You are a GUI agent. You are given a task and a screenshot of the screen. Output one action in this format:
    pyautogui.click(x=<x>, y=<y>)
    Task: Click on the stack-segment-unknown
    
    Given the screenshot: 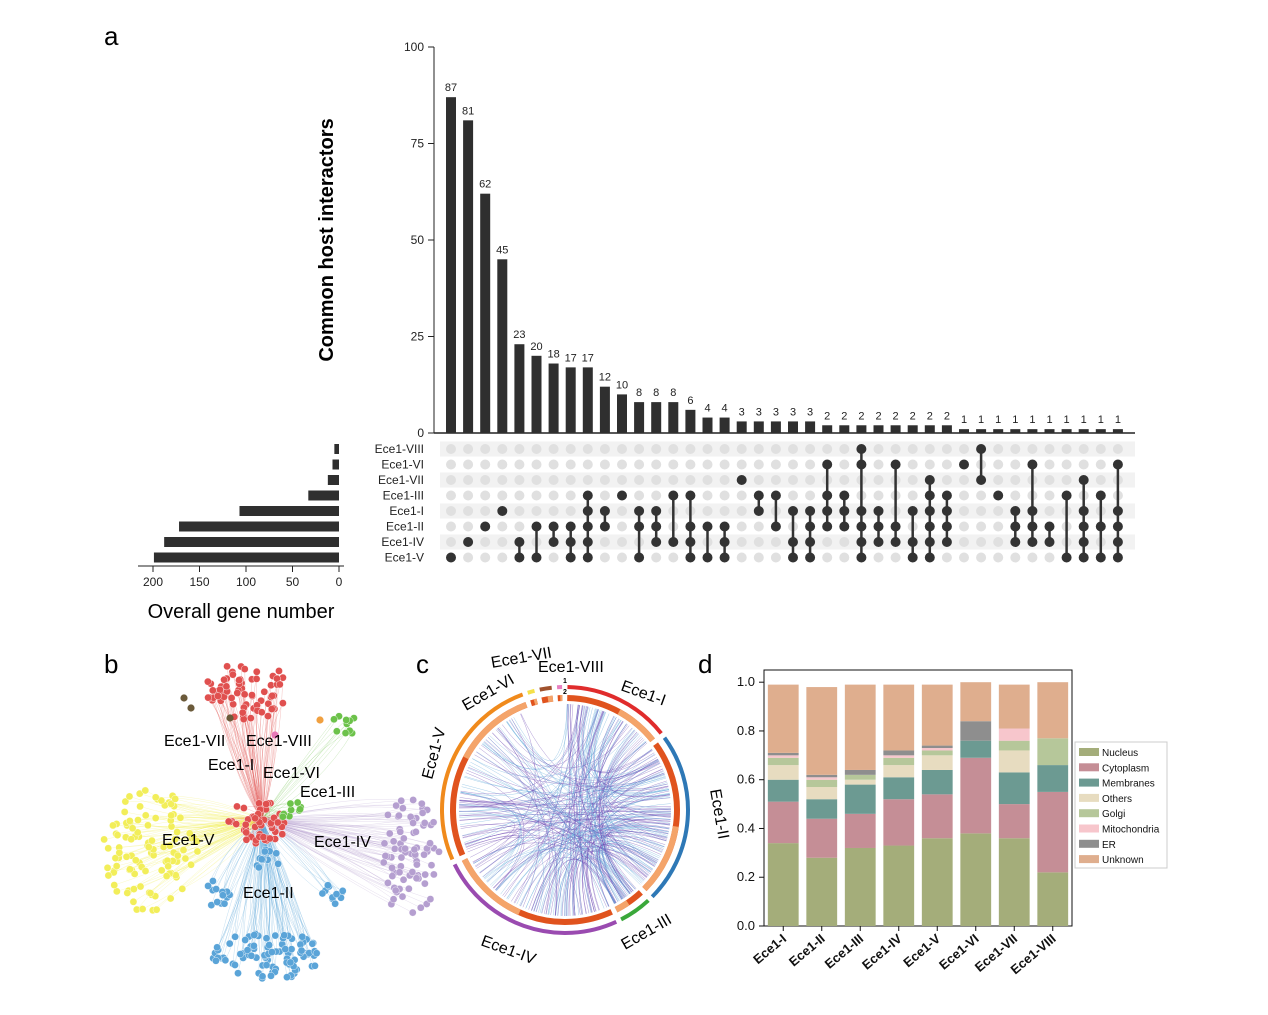 What is the action you would take?
    pyautogui.click(x=937, y=715)
    